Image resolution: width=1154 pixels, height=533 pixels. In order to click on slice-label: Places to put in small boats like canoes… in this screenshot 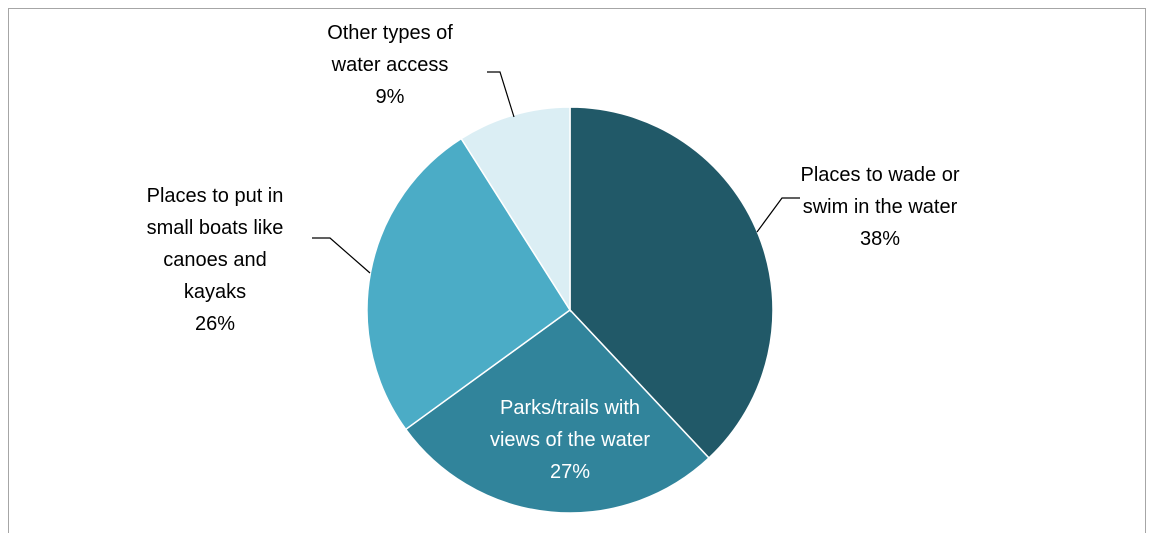, I will do `click(215, 260)`.